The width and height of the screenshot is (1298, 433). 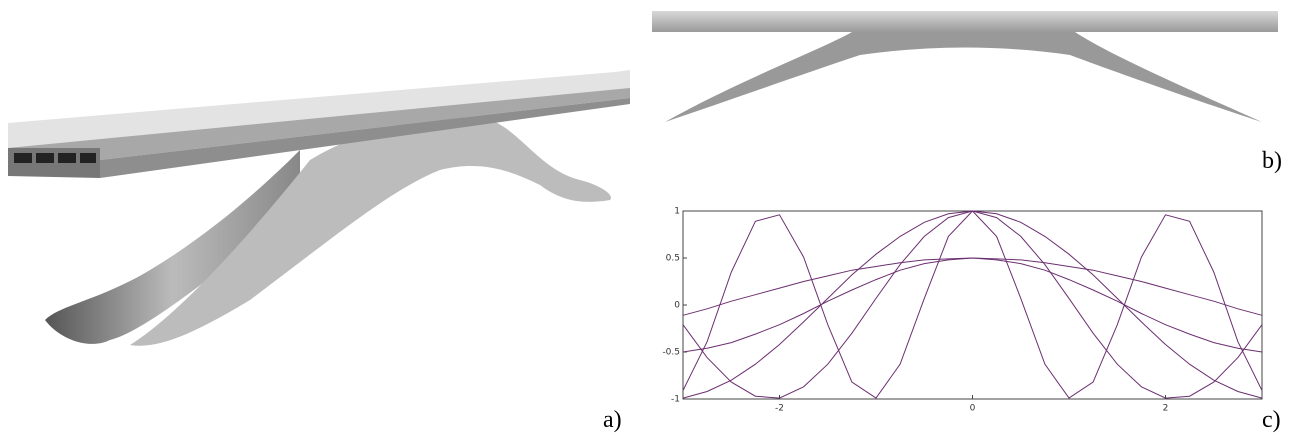 What do you see at coordinates (965, 66) in the screenshot?
I see `render-b` at bounding box center [965, 66].